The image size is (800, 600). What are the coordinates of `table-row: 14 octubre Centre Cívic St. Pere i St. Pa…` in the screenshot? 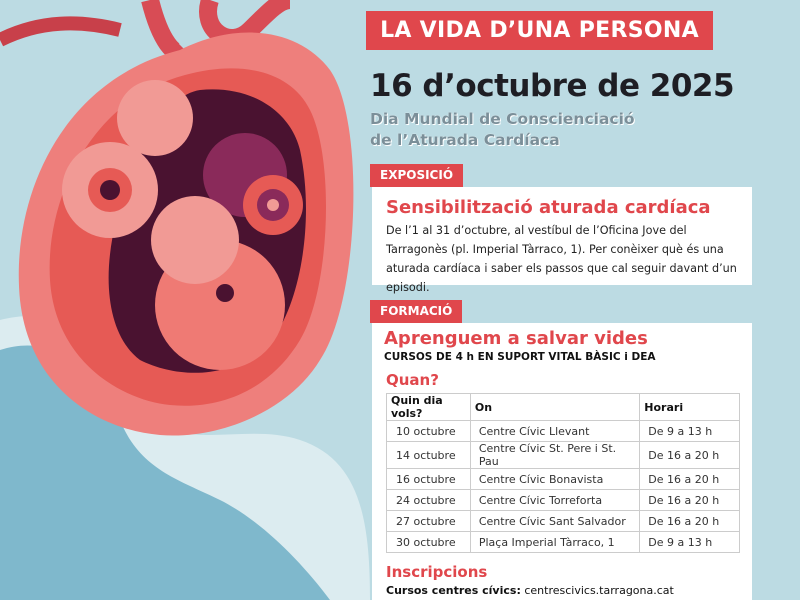 It's located at (563, 455).